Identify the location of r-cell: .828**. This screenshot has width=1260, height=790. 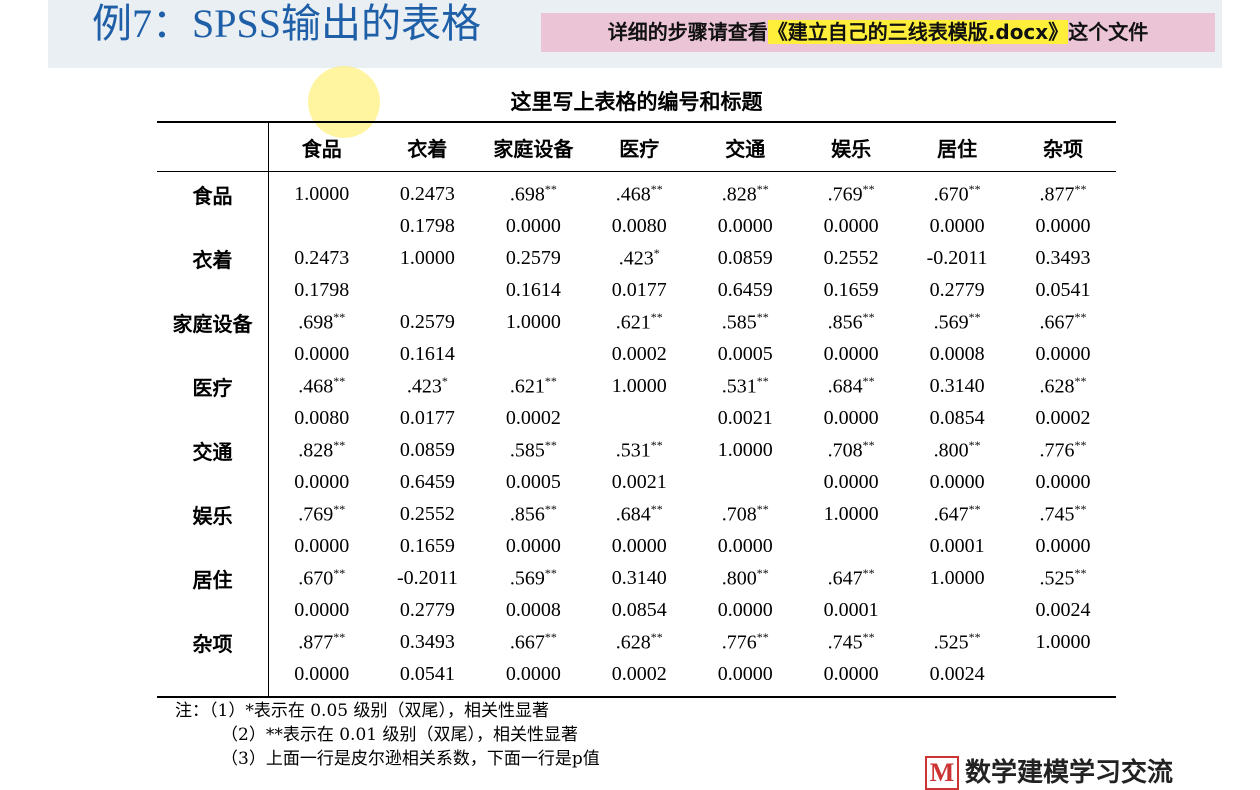
(322, 449).